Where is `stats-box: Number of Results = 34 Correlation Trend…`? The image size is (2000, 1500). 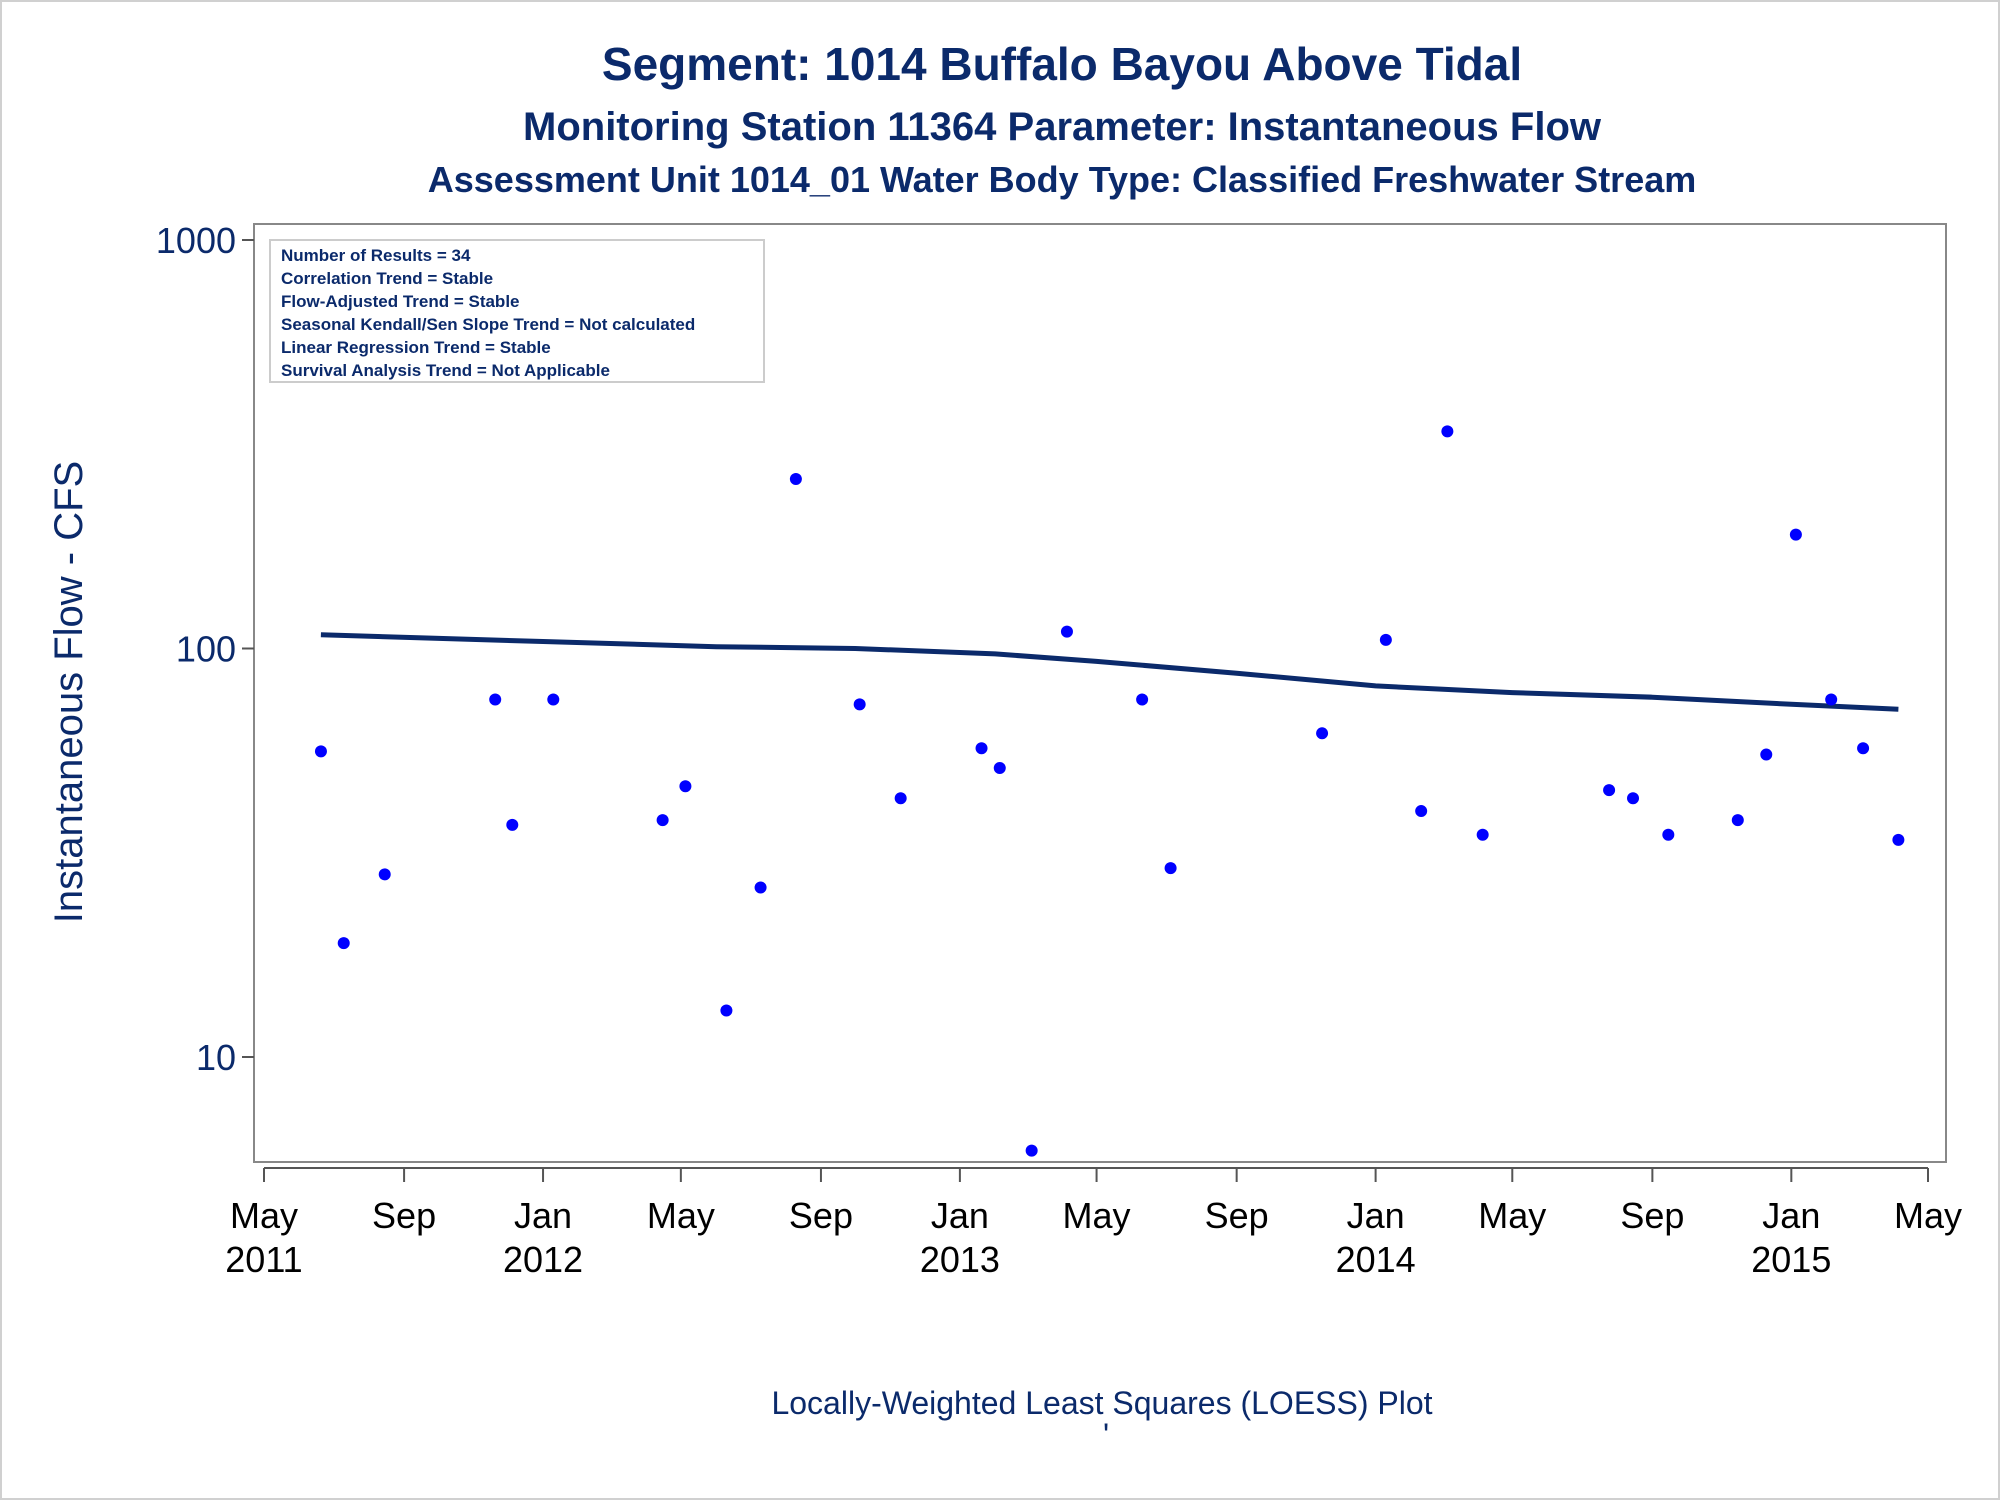 stats-box: Number of Results = 34 Correlation Trend… is located at coordinates (517, 311).